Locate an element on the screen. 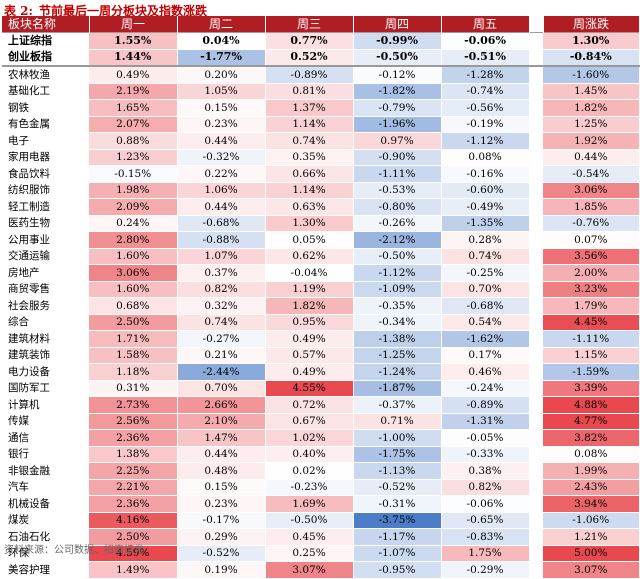 Image resolution: width=640 pixels, height=579 pixels. cell-mon: 4.59% is located at coordinates (133, 553).